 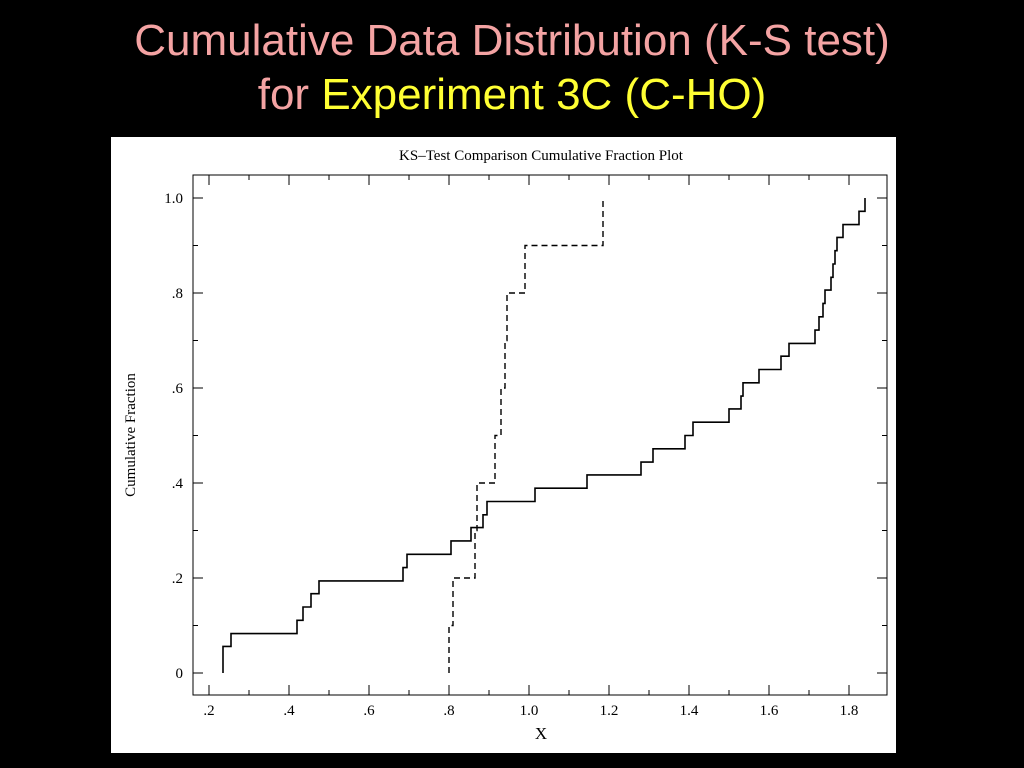 I want to click on series-dashed-line, so click(x=526, y=435).